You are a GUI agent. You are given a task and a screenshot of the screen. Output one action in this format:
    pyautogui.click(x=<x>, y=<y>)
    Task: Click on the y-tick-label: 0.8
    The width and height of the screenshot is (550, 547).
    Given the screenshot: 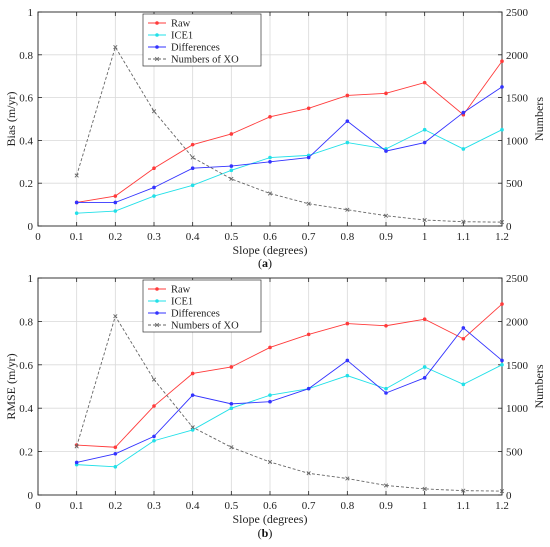 What is the action you would take?
    pyautogui.click(x=26, y=322)
    